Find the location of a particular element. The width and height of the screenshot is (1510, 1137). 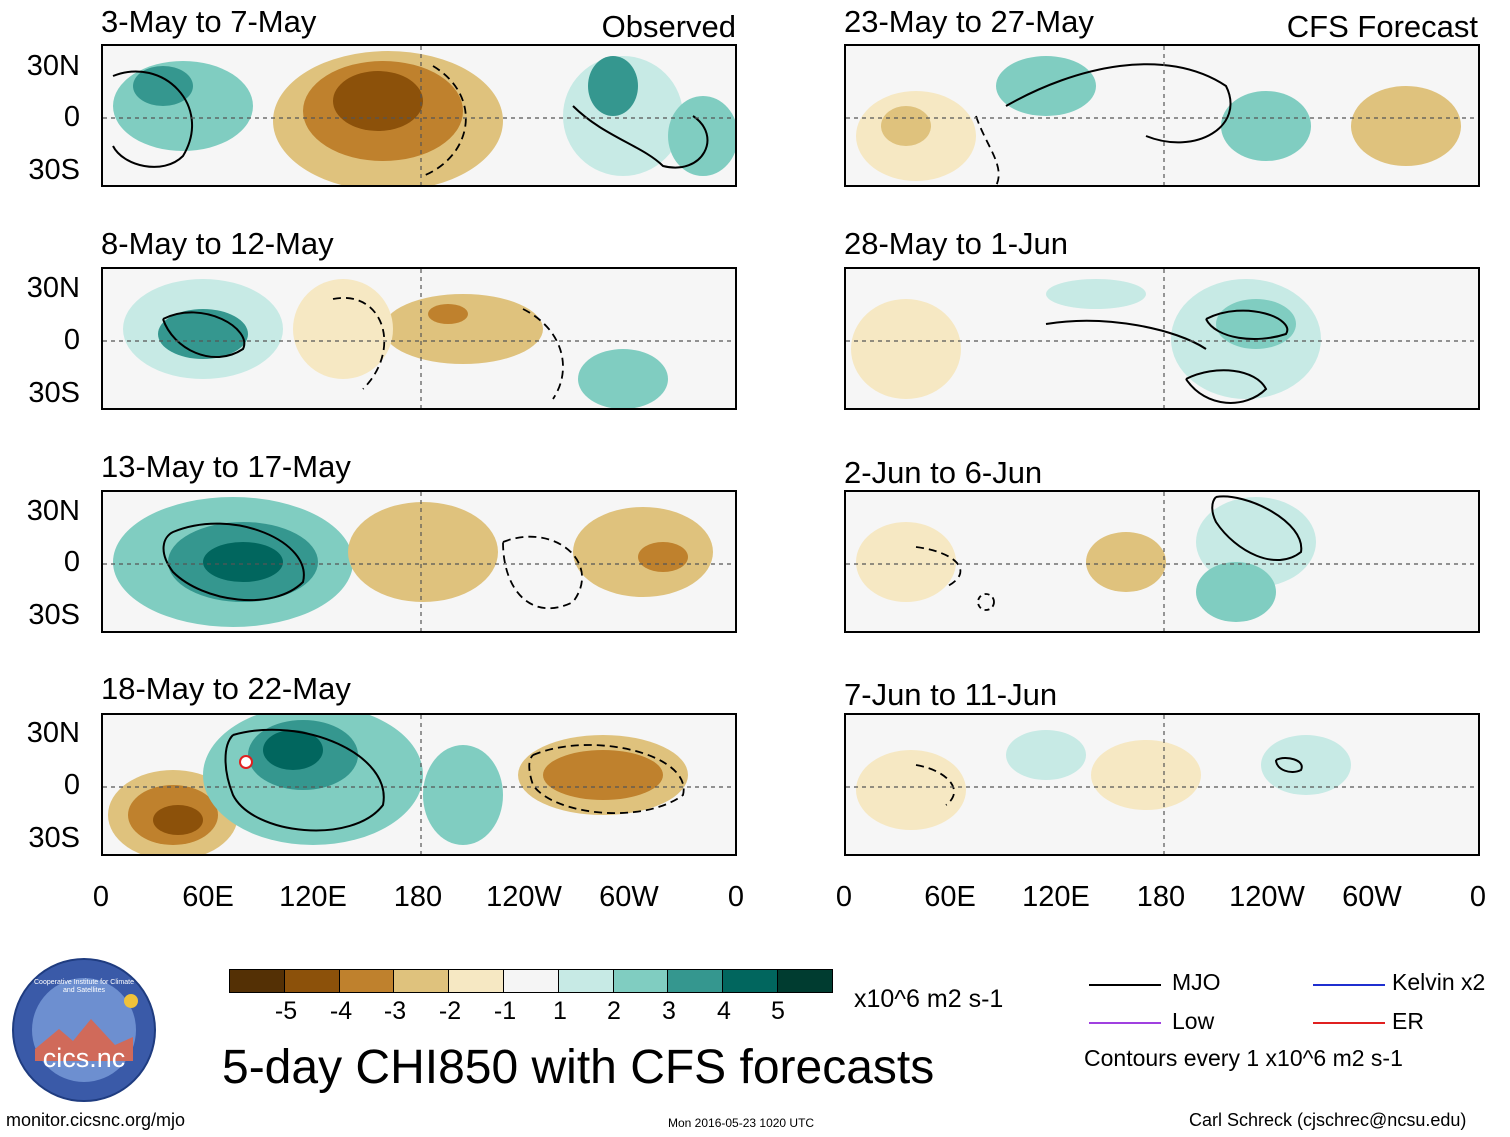

colorbar-label: 5 is located at coordinates (778, 1011).